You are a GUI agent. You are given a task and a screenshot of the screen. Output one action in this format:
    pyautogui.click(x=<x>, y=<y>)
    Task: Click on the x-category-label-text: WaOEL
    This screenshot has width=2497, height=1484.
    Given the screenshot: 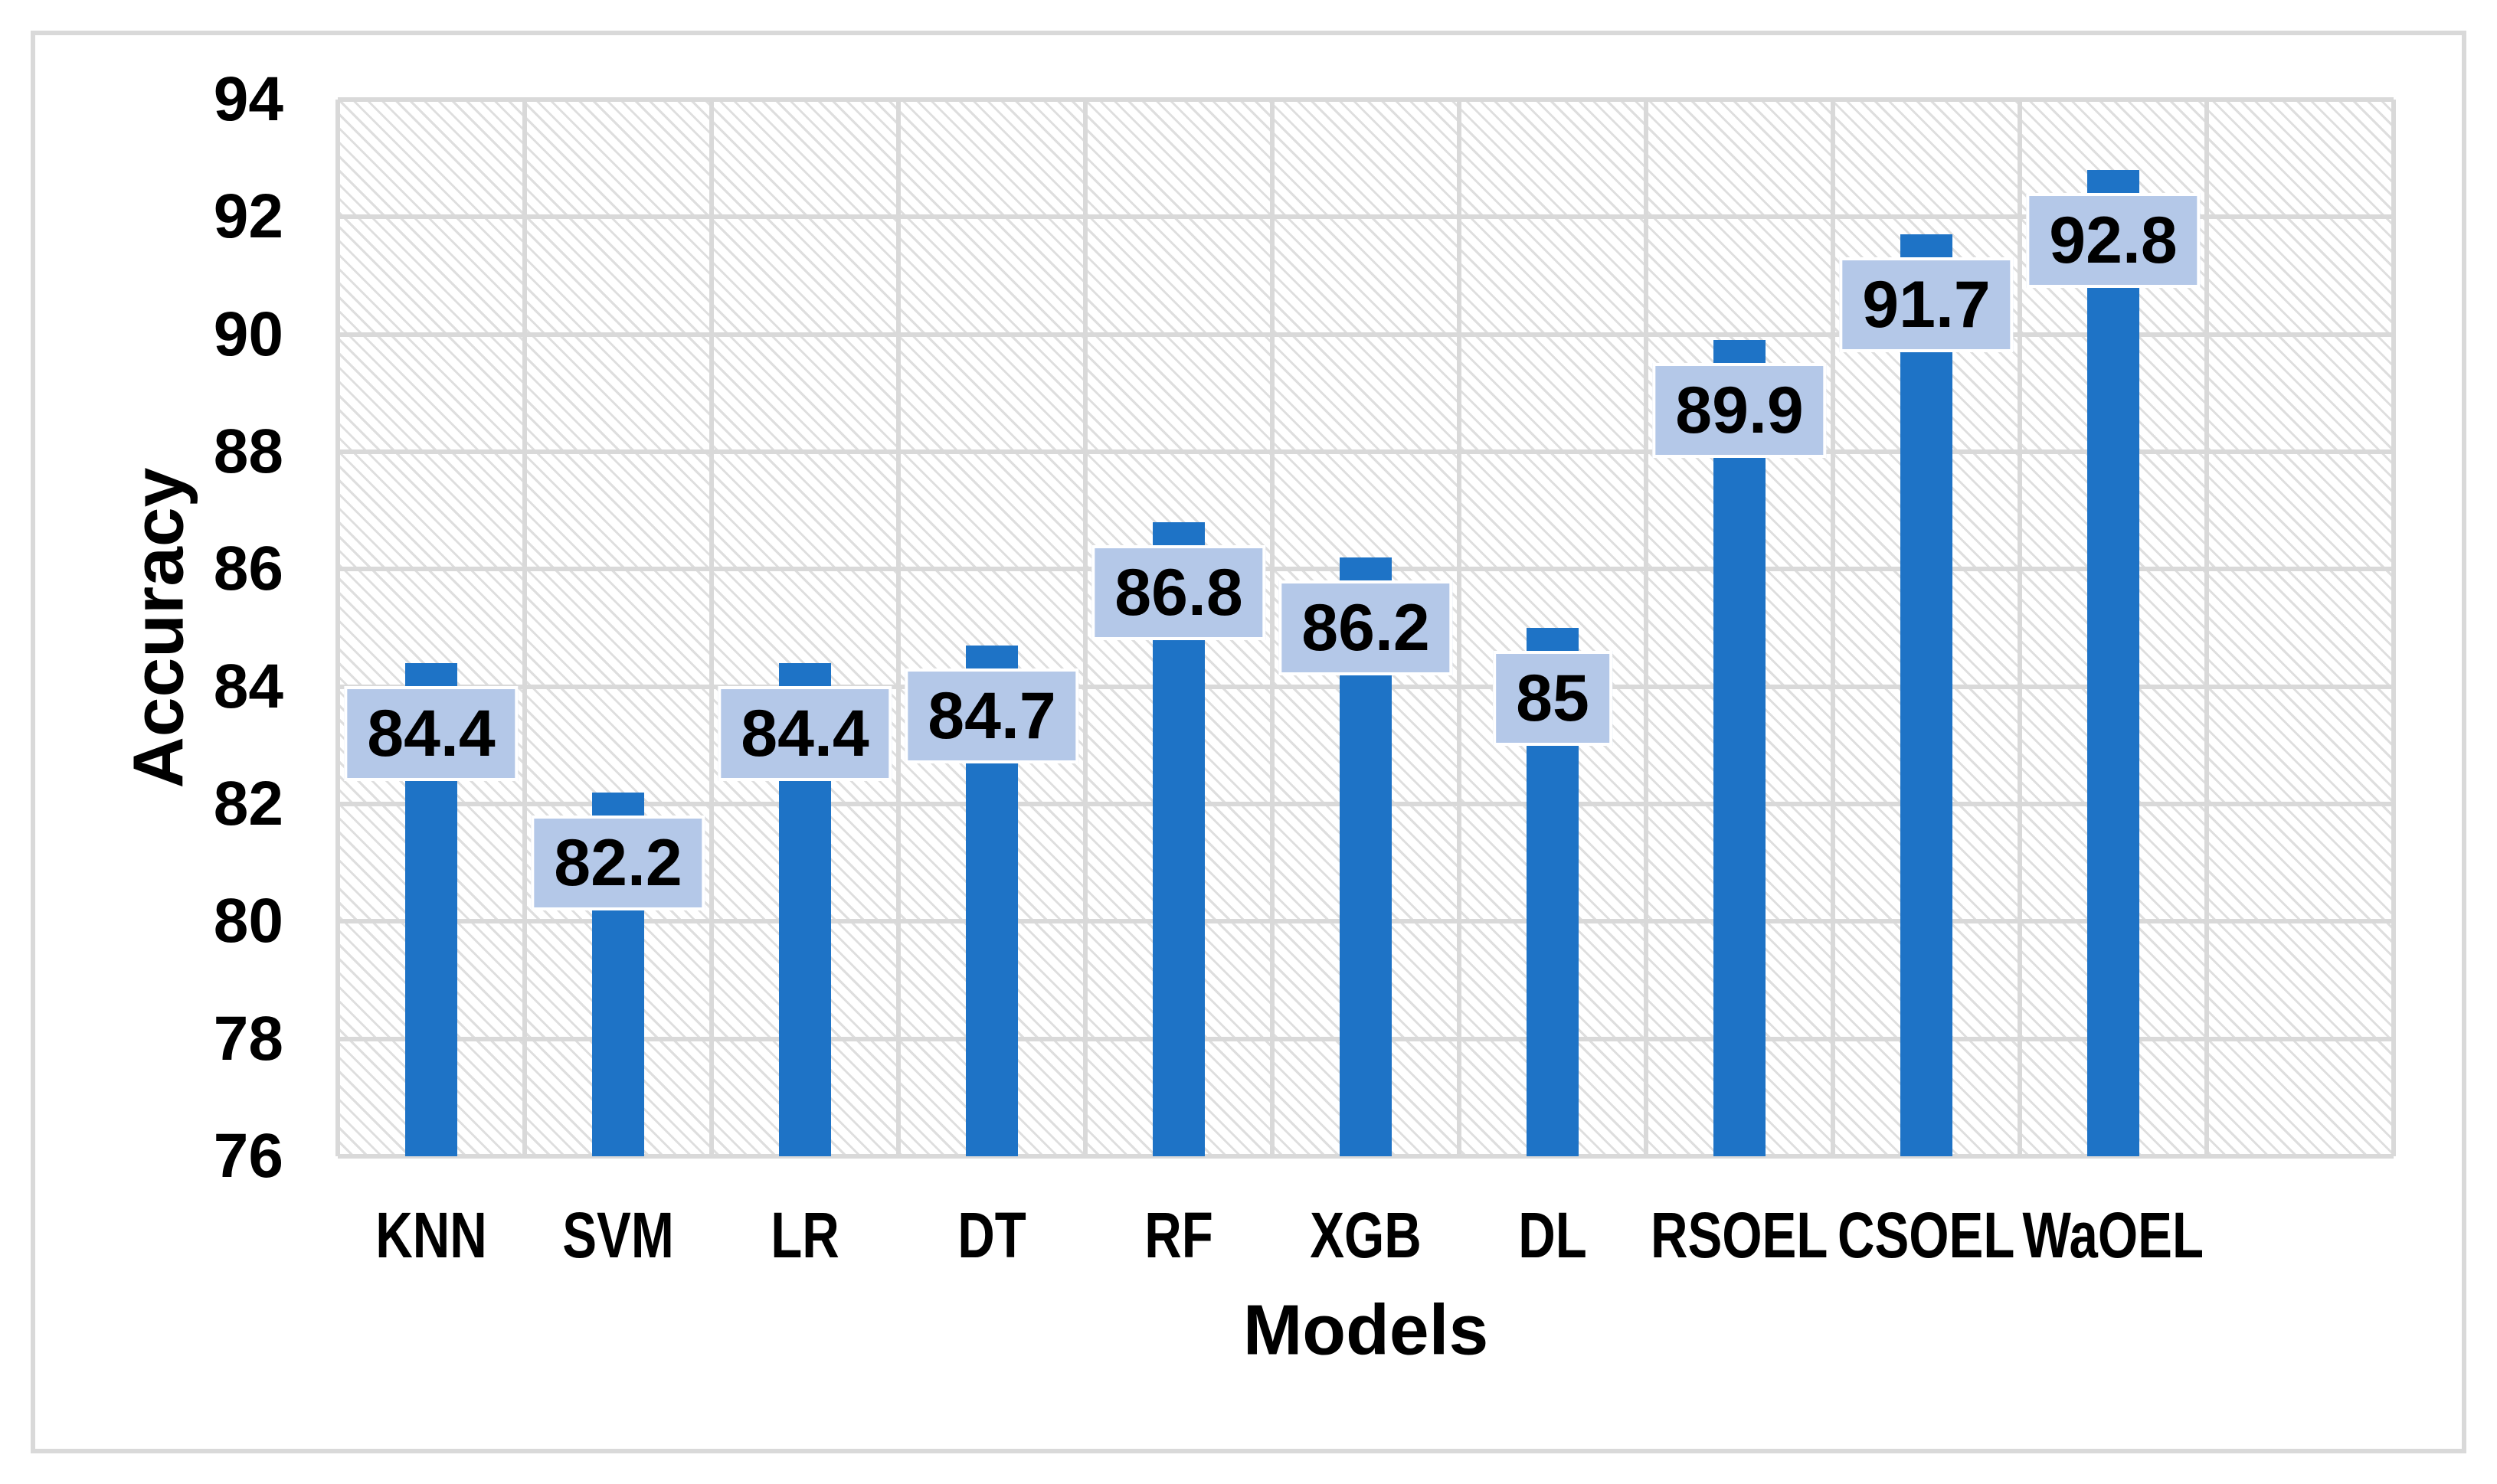 What is the action you would take?
    pyautogui.click(x=2113, y=1235)
    